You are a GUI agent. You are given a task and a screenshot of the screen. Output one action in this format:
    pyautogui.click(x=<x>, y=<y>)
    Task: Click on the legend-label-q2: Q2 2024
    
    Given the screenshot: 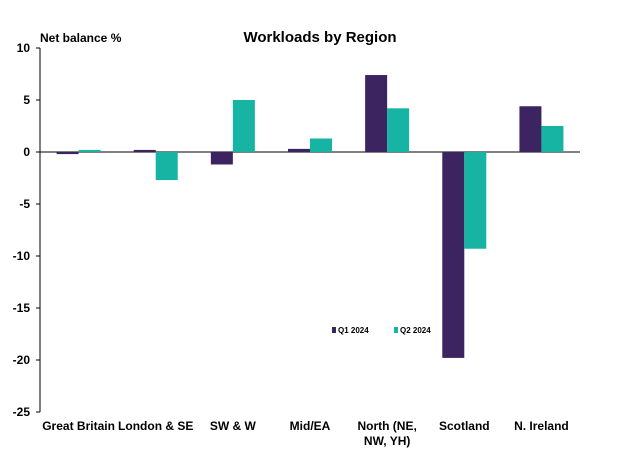 What is the action you would take?
    pyautogui.click(x=415, y=330)
    